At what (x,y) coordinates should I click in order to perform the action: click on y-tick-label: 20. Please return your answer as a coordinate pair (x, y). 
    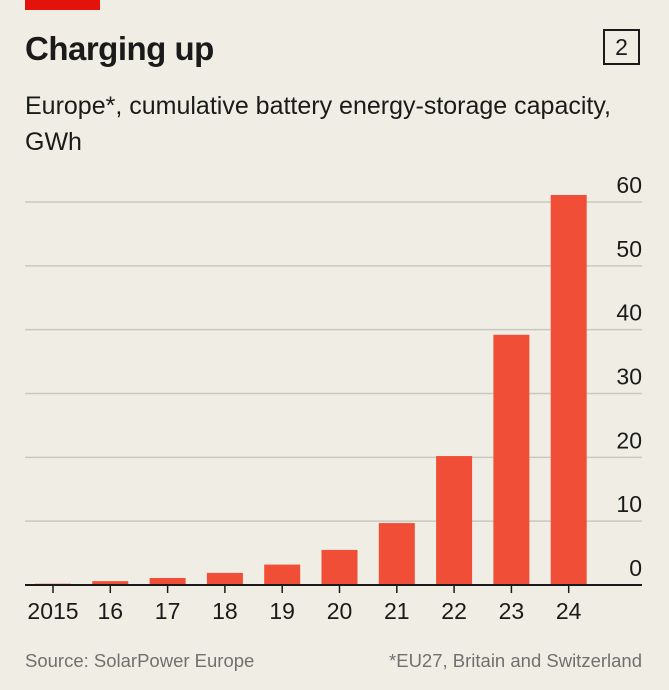
    Looking at the image, I should click on (629, 440).